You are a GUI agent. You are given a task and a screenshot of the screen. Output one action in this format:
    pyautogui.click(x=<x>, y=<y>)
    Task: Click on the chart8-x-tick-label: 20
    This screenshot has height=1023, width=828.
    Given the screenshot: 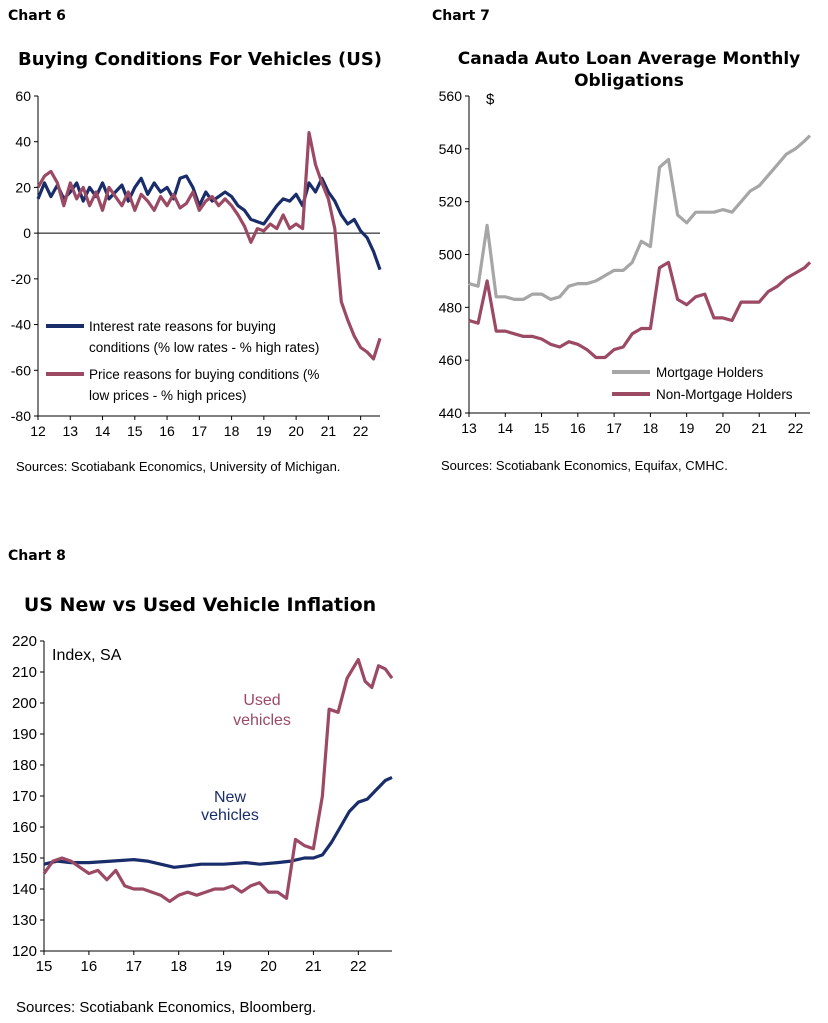 What is the action you would take?
    pyautogui.click(x=268, y=966)
    